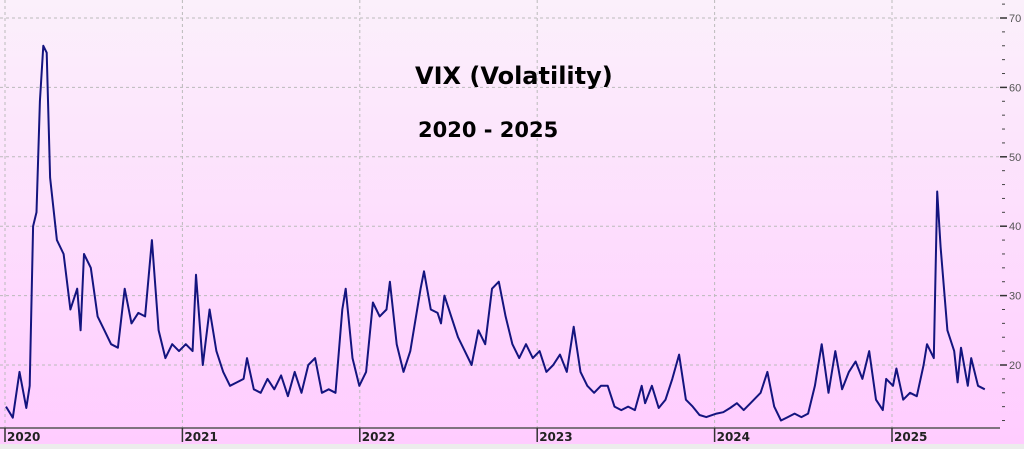 The image size is (1024, 449). I want to click on x-tick-label: 2021, so click(200, 437).